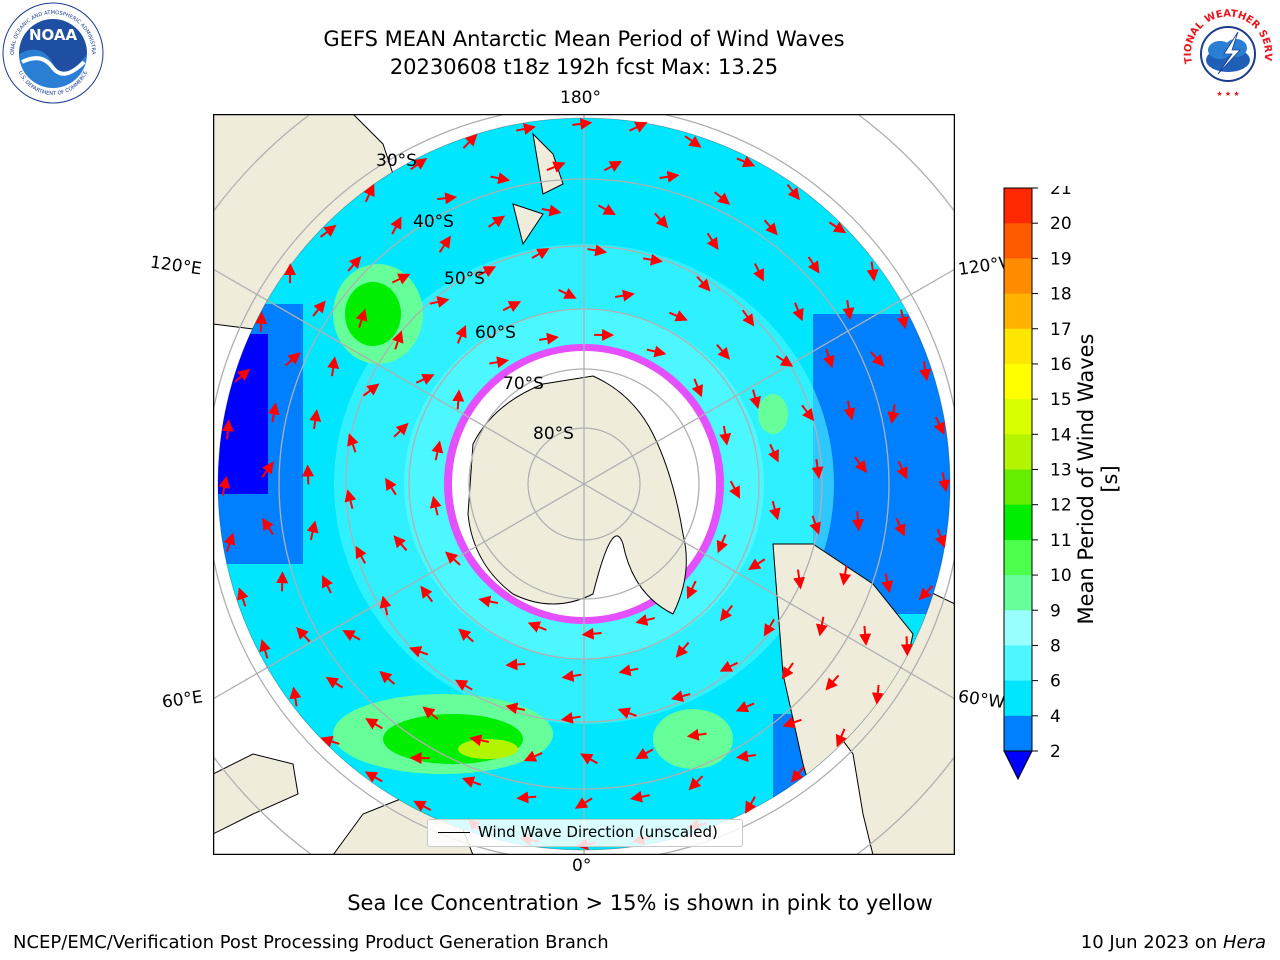 The height and width of the screenshot is (960, 1280). What do you see at coordinates (182, 700) in the screenshot?
I see `lon-label-60e: 60°E` at bounding box center [182, 700].